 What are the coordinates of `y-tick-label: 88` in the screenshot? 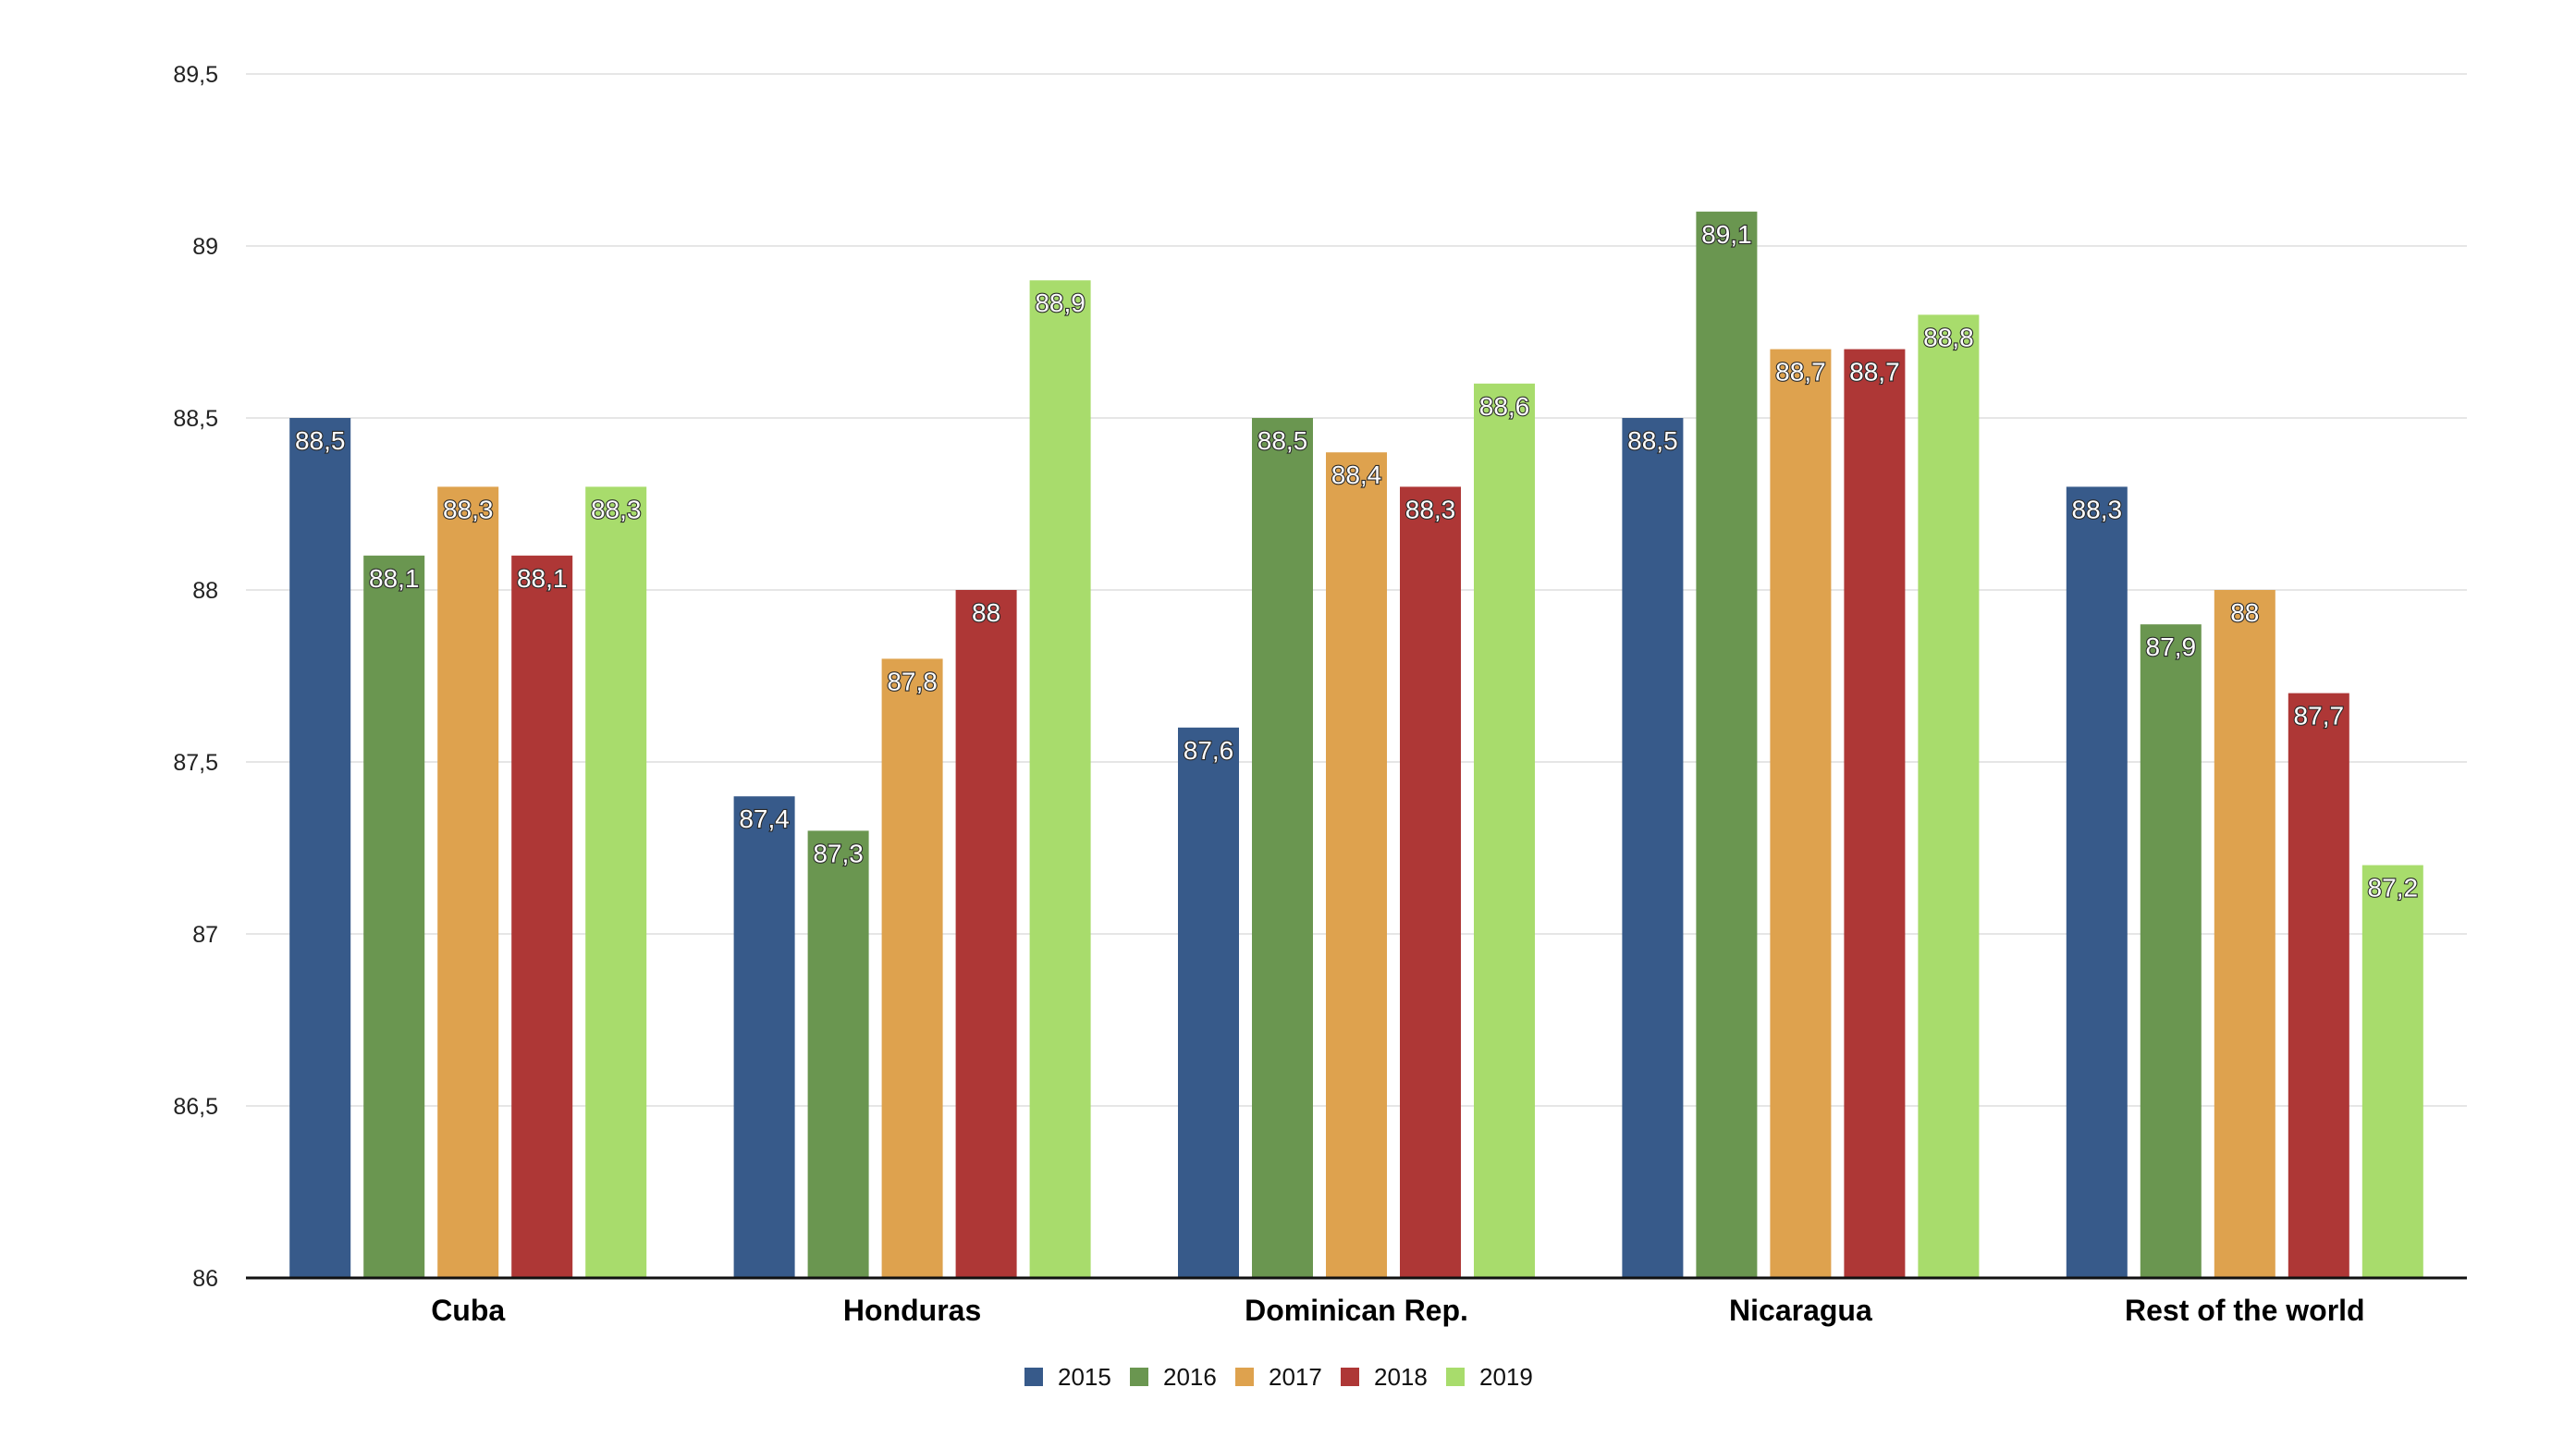 It's located at (205, 591).